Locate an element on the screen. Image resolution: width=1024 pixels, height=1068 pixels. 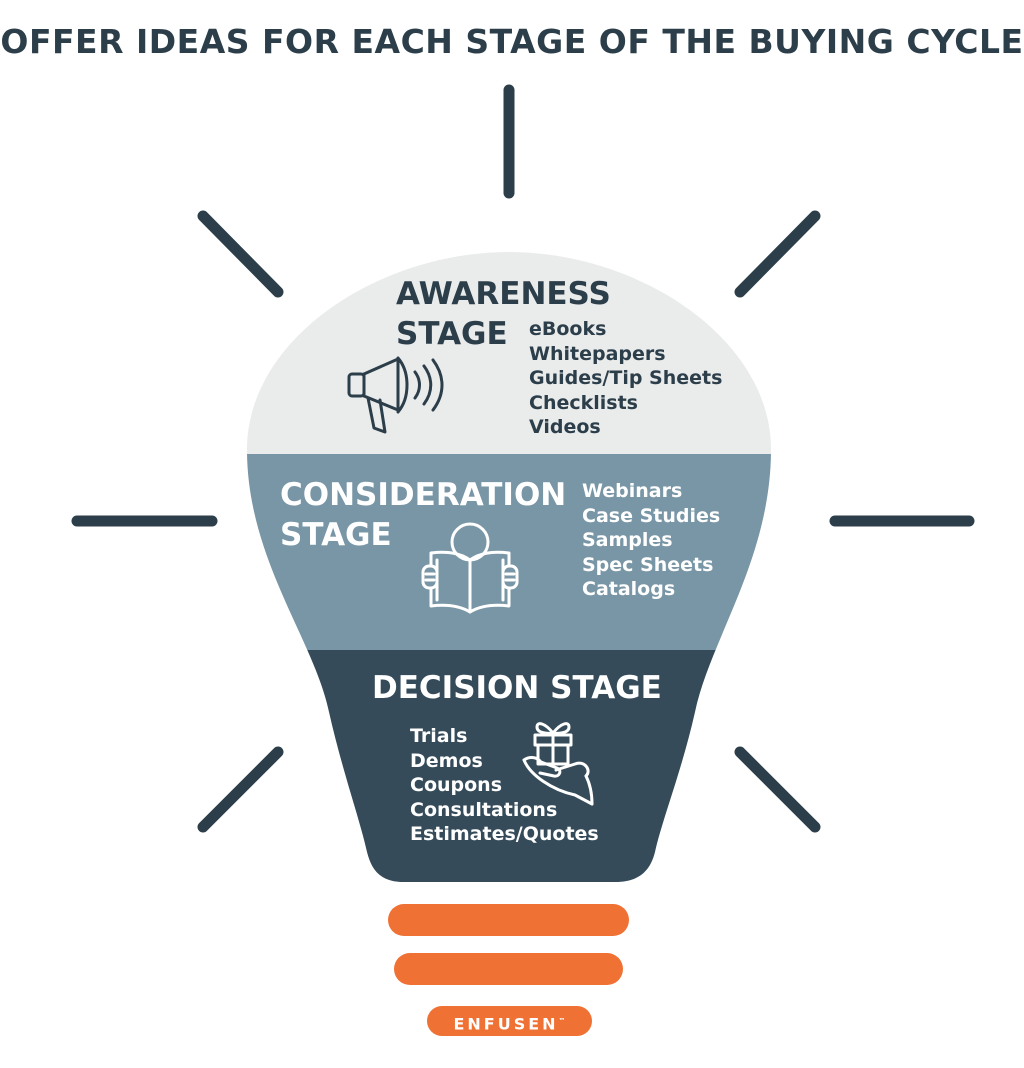
reading-book-icon is located at coordinates (470, 568).